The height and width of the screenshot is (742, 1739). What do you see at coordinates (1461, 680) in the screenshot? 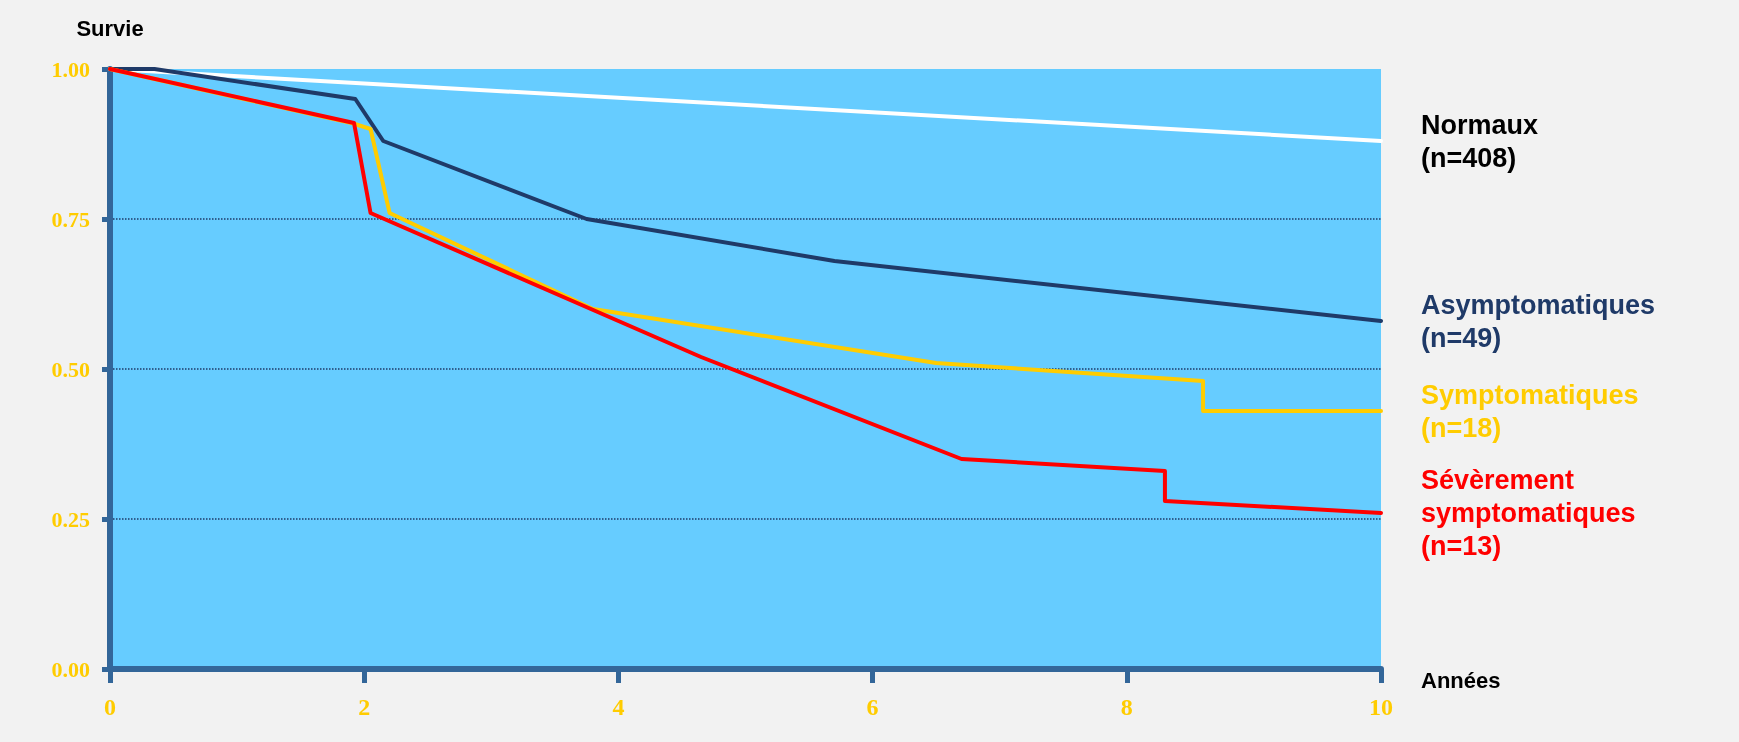
I see `x-axis-title: Années` at bounding box center [1461, 680].